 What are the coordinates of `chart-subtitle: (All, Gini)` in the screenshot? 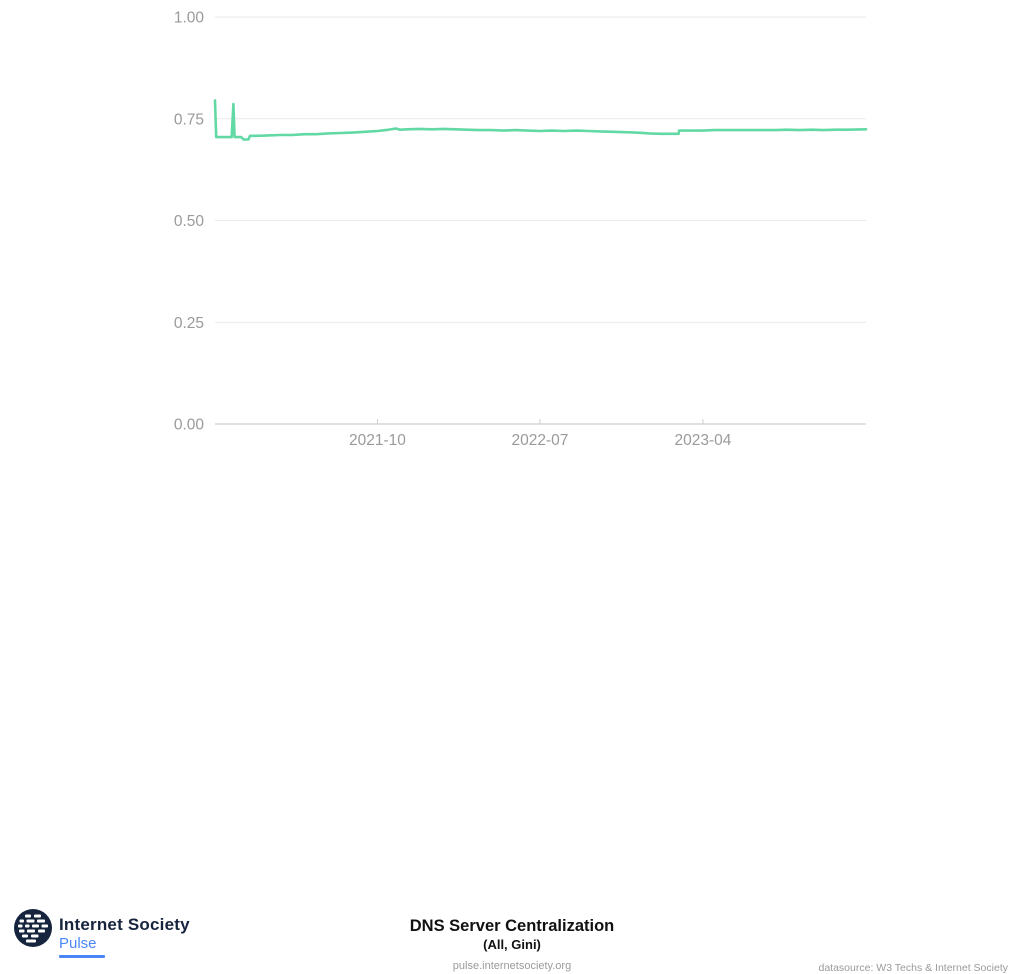 It's located at (512, 944).